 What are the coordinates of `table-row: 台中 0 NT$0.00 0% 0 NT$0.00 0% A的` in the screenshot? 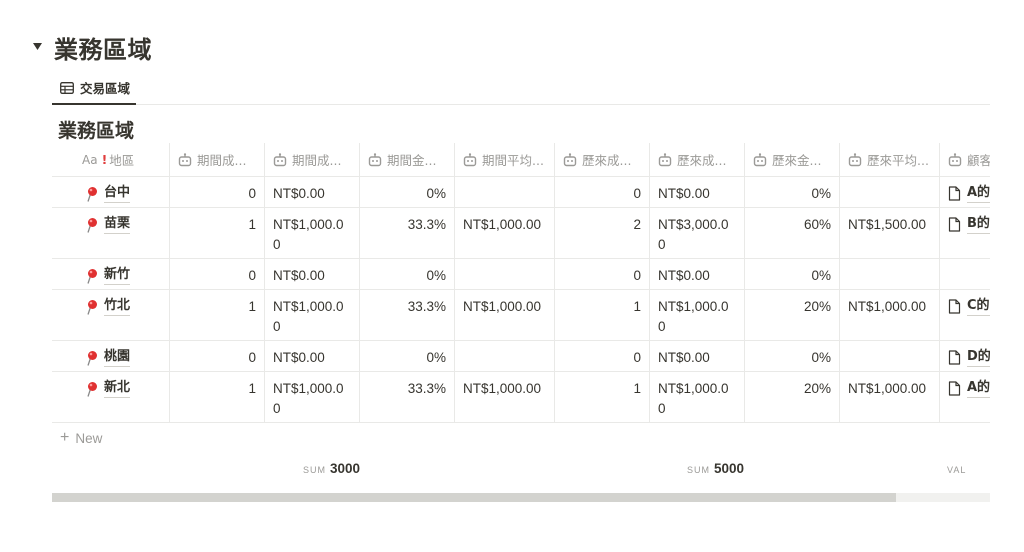 It's located at (521, 192).